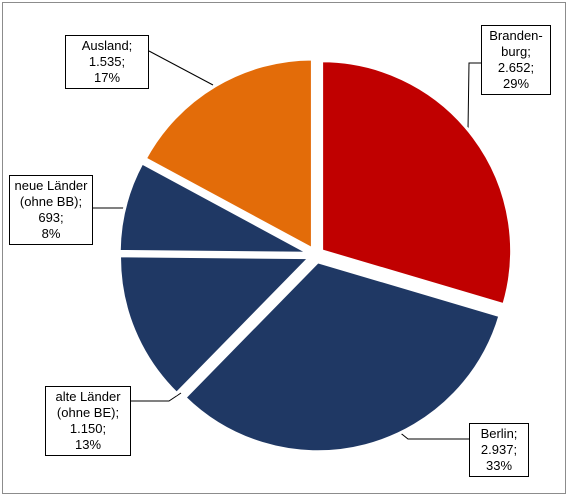 This screenshot has width=572, height=502. I want to click on label-line: Branden-, so click(516, 35).